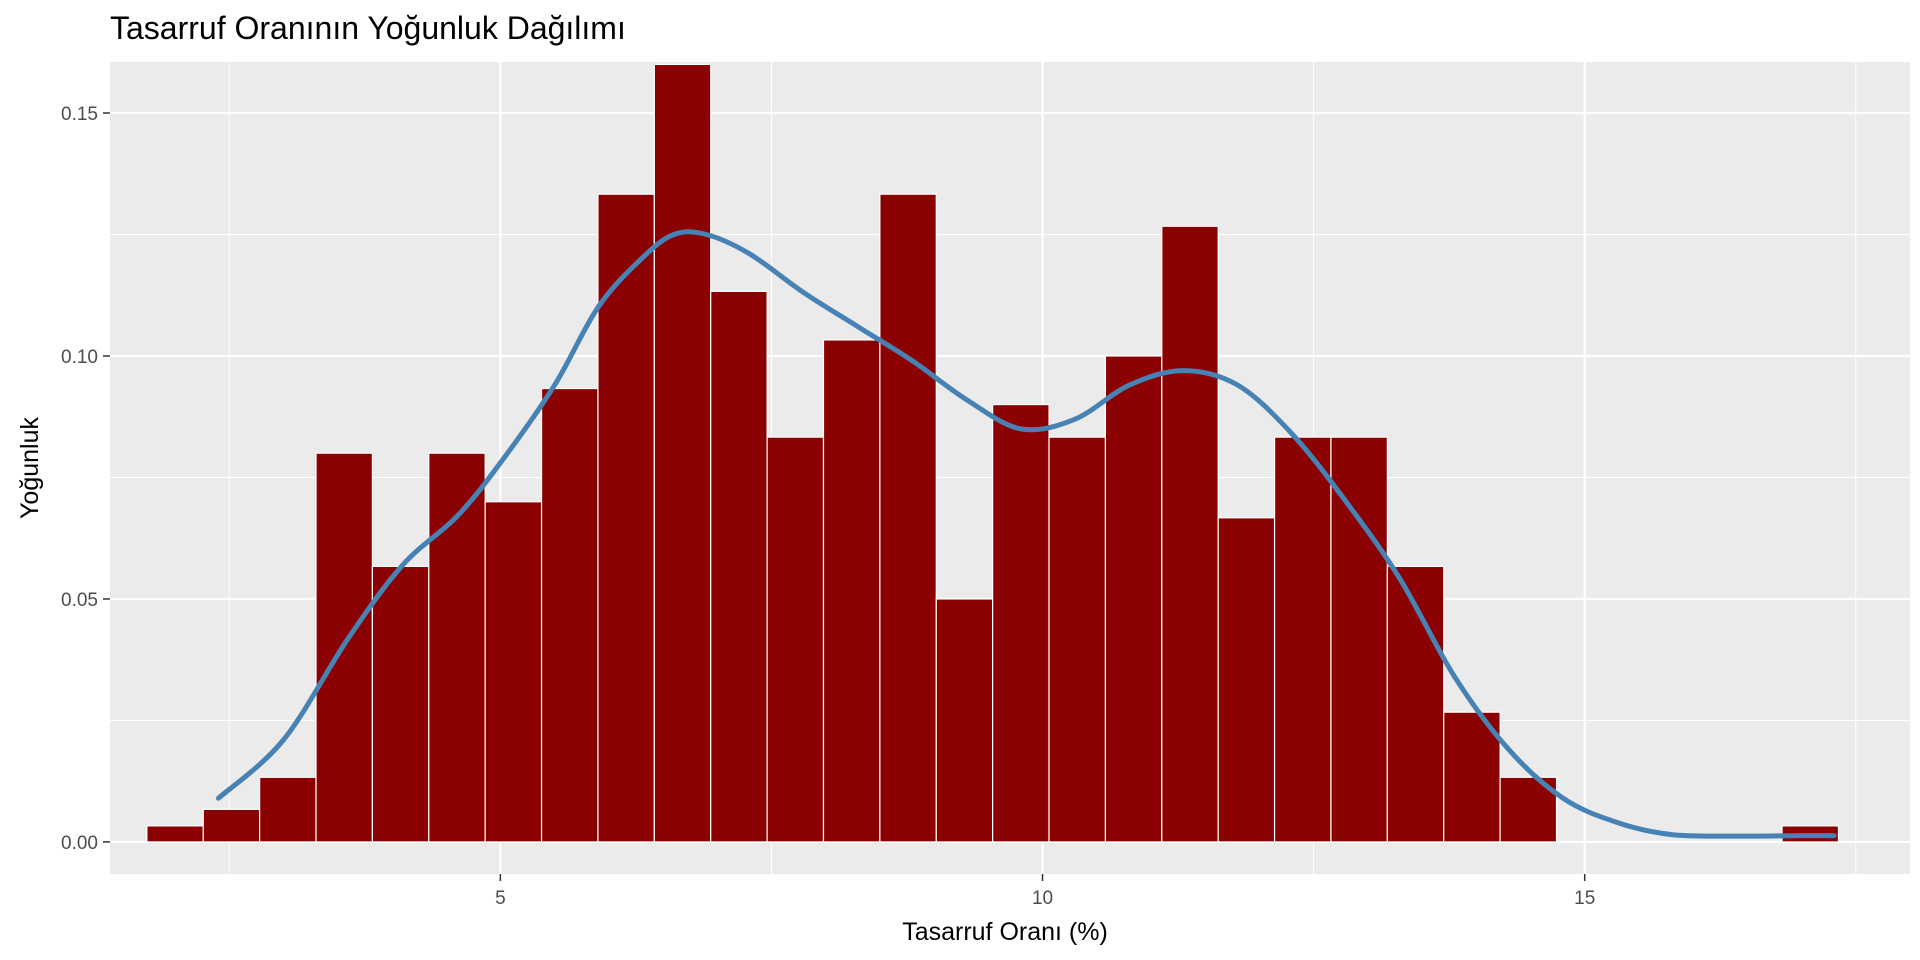 The height and width of the screenshot is (960, 1920). What do you see at coordinates (79, 114) in the screenshot?
I see `y-tick-label: 0.15` at bounding box center [79, 114].